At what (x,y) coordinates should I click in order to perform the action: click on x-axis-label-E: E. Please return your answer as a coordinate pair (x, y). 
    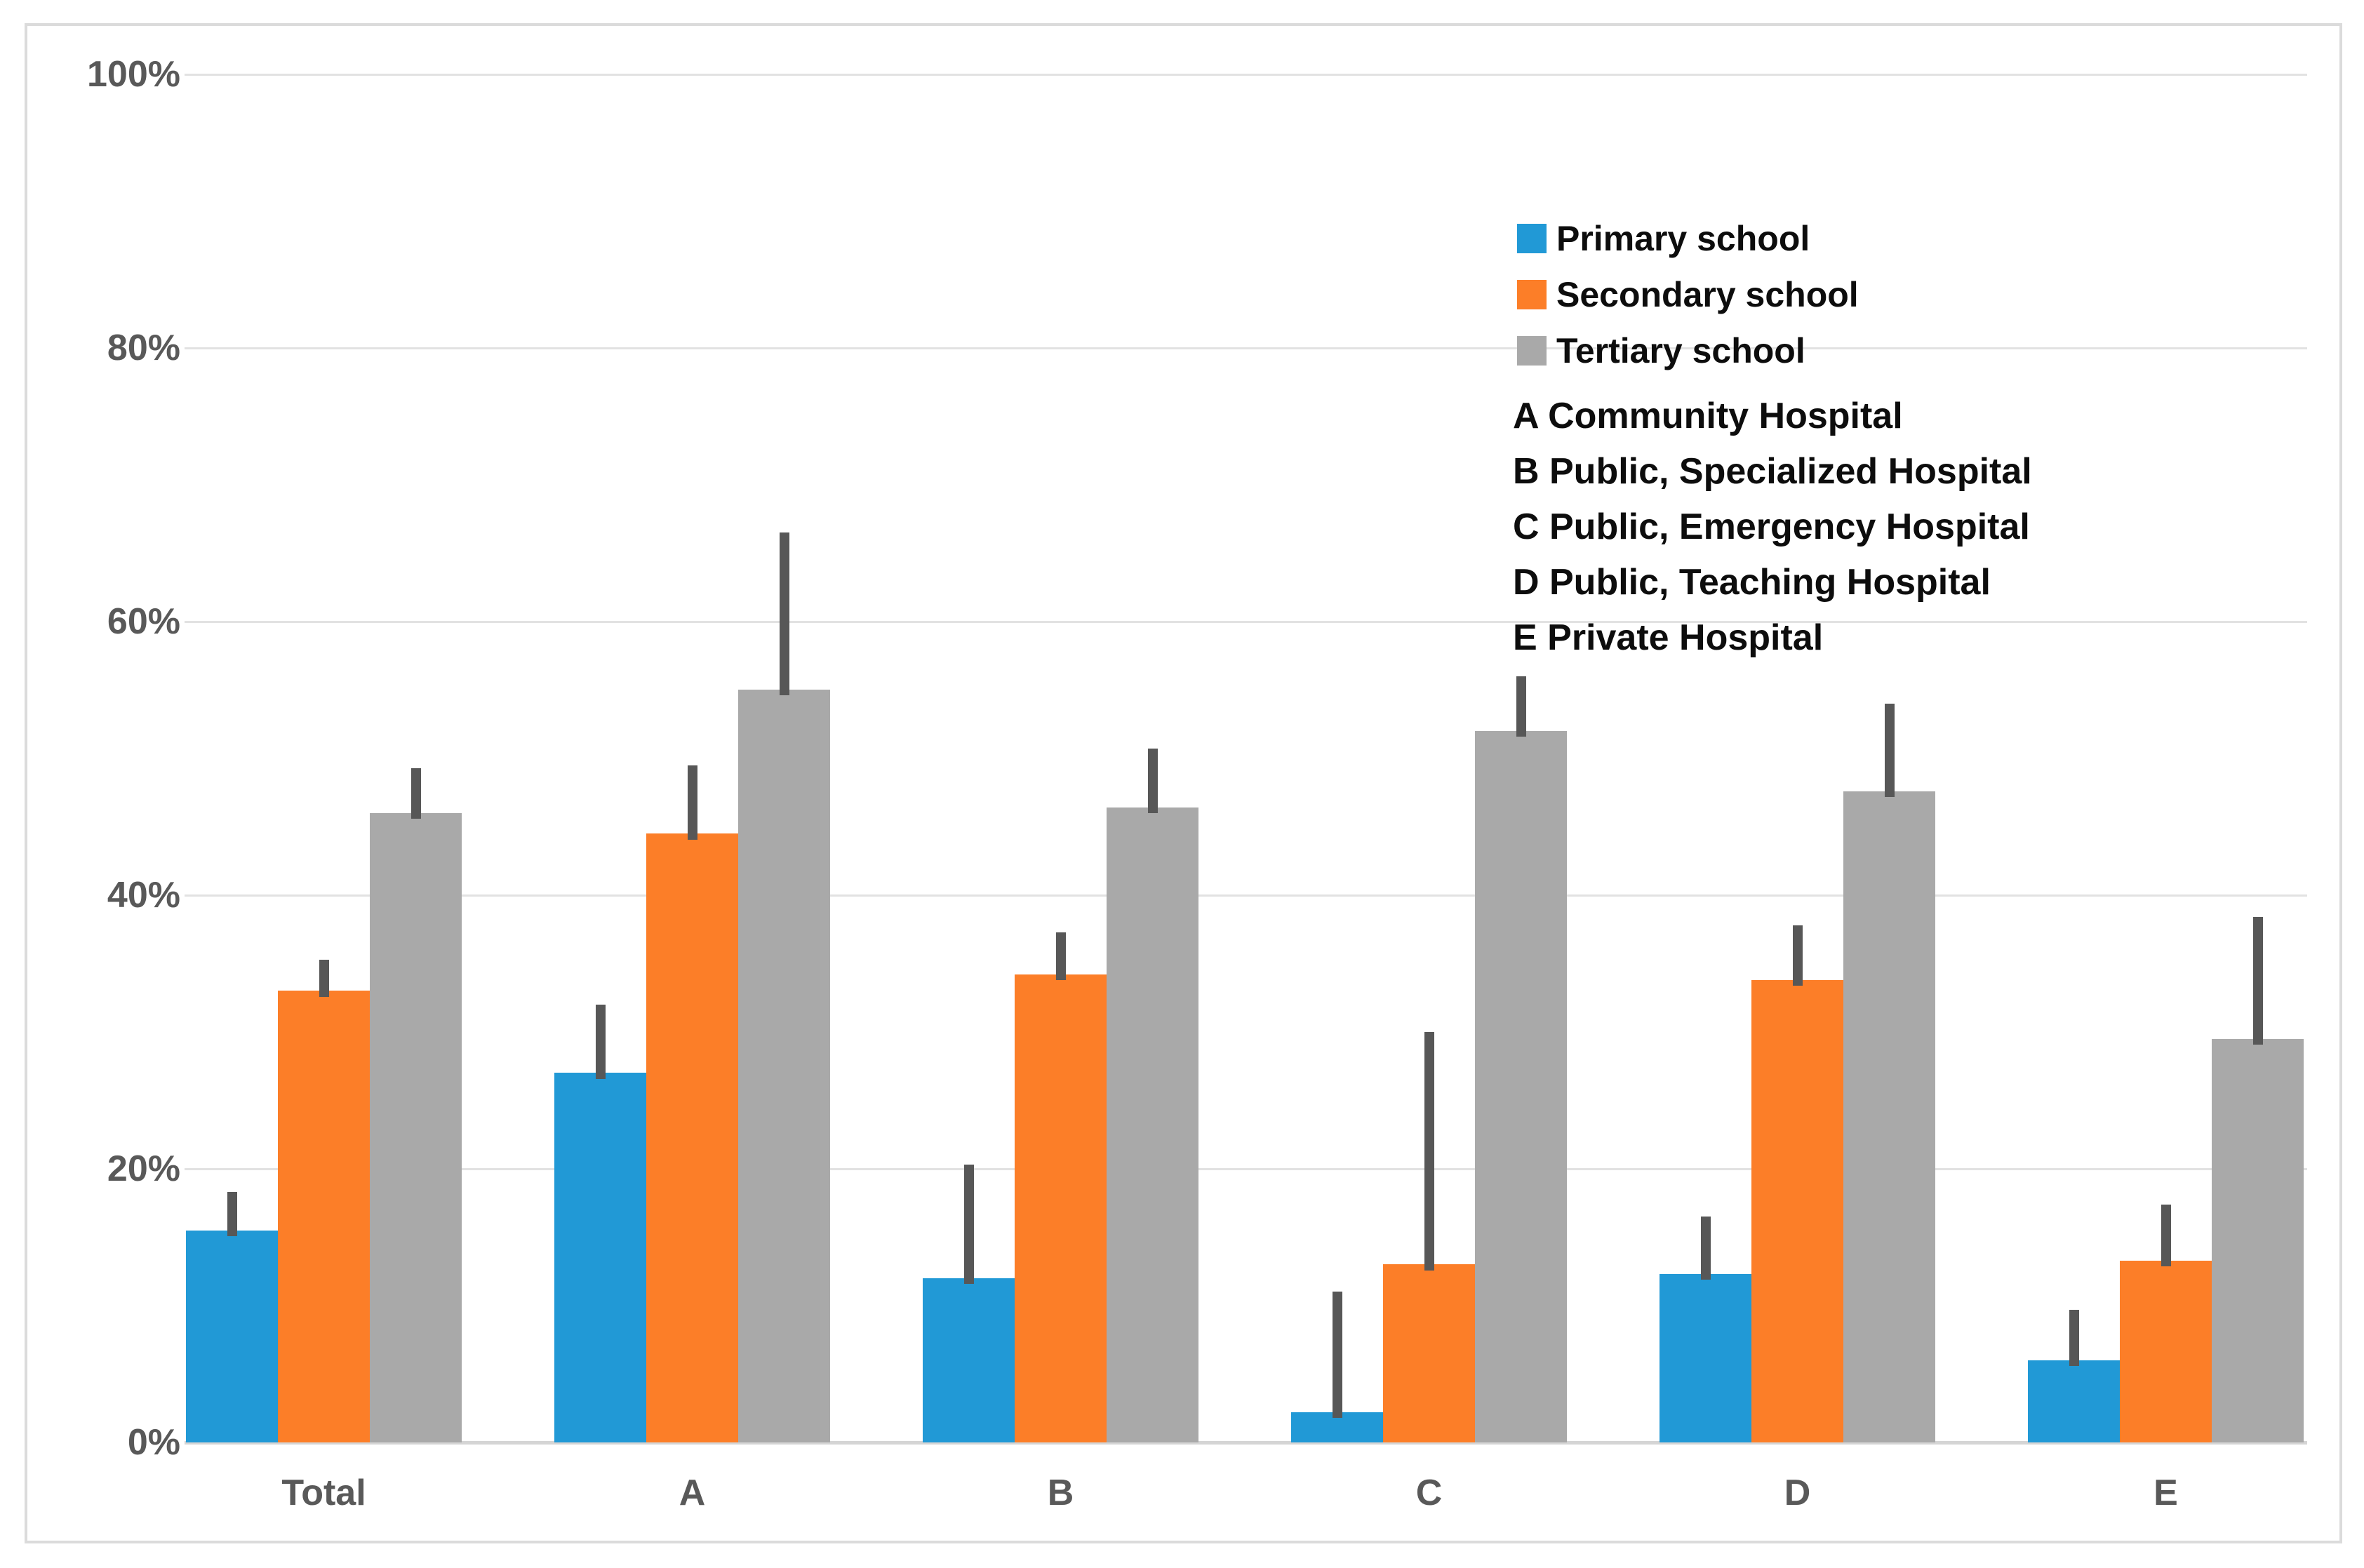
    Looking at the image, I should click on (2165, 1493).